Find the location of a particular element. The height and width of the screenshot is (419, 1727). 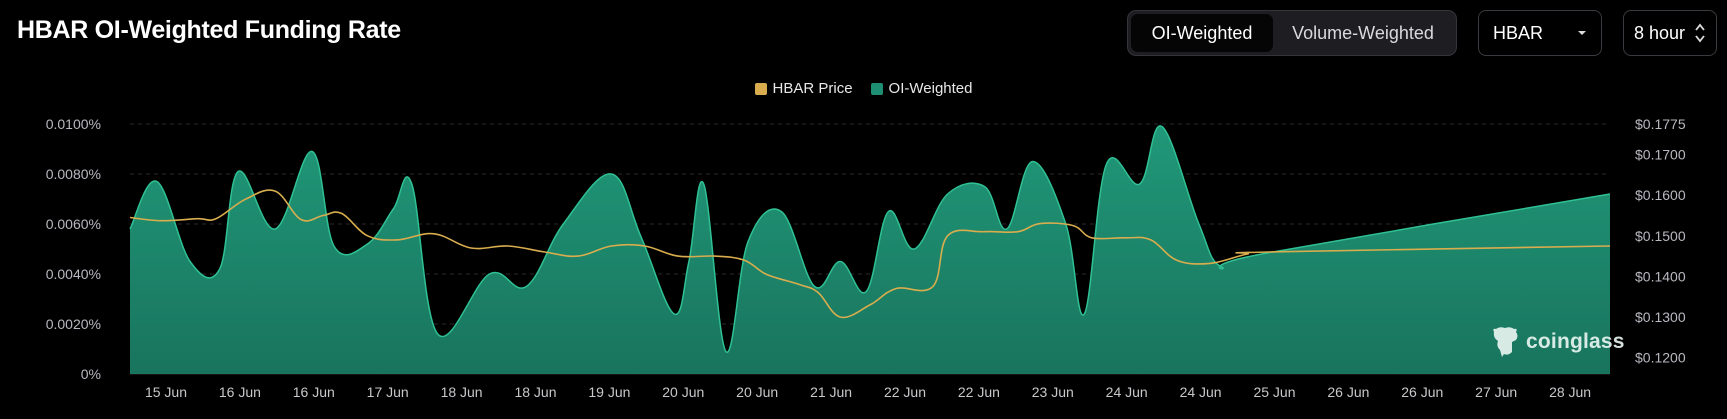

x-tick-label: 17 Jun is located at coordinates (388, 392).